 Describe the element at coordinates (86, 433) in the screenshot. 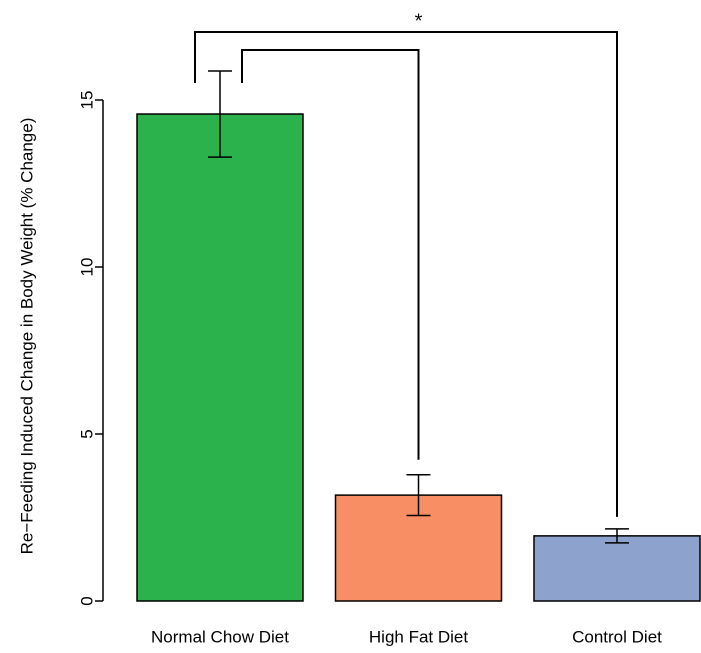

I see `y-tick-label: 5` at that location.